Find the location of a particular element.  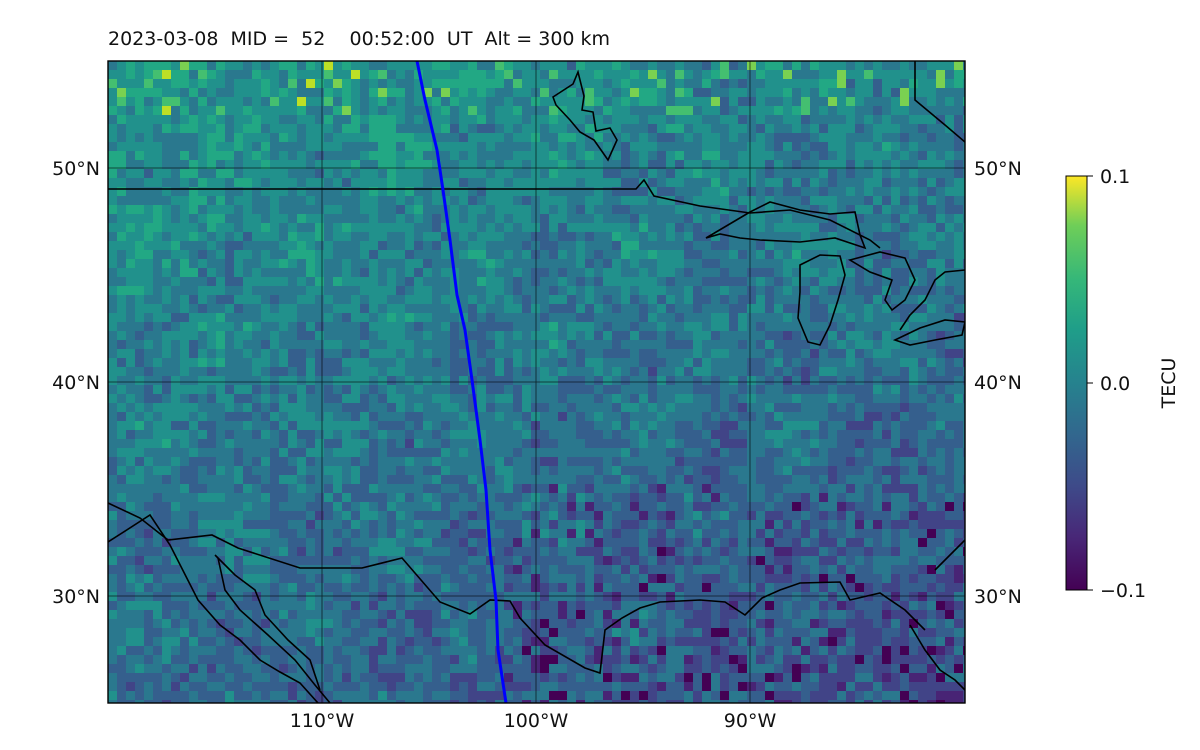

colorbar-tick-label-max: 0.1 is located at coordinates (1115, 177).